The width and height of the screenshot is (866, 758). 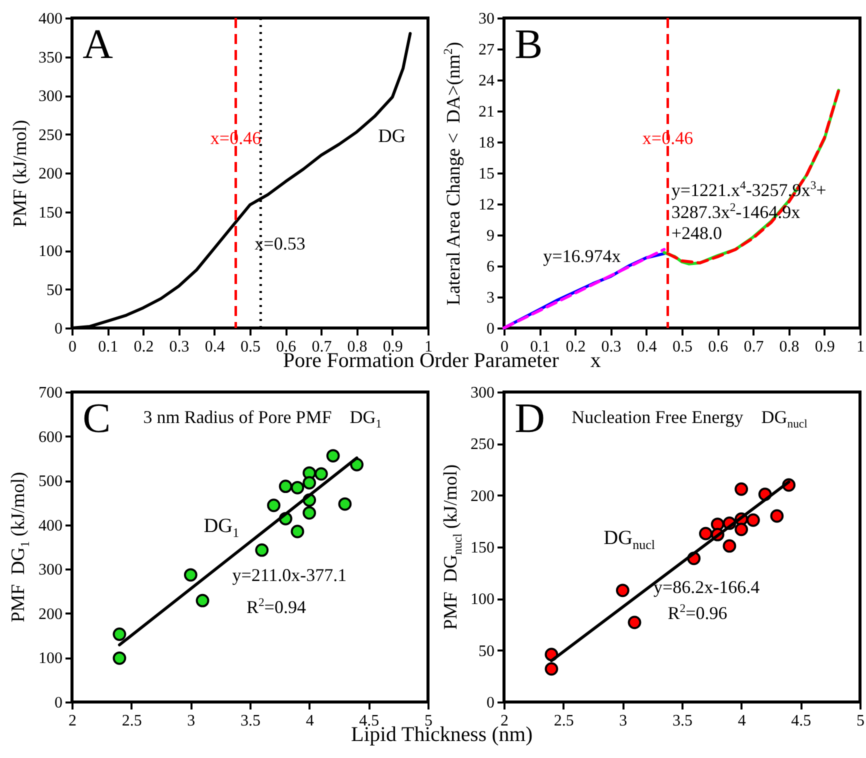 What do you see at coordinates (144, 347) in the screenshot?
I see `x-tick-label: 0.2` at bounding box center [144, 347].